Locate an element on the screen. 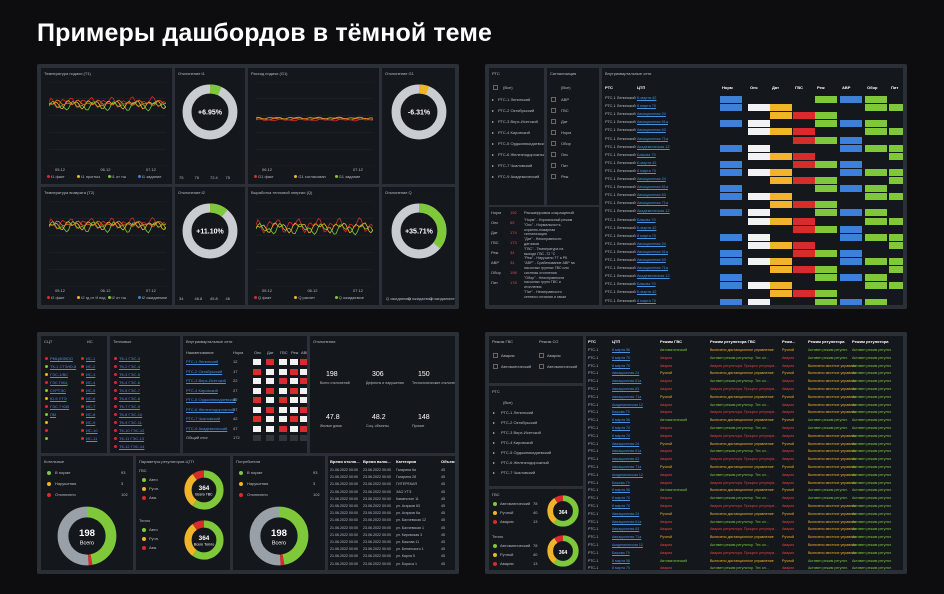 Image resolution: width=944 pixels, height=594 pixels. gvs-mode-option: Авария is located at coordinates (508, 355).